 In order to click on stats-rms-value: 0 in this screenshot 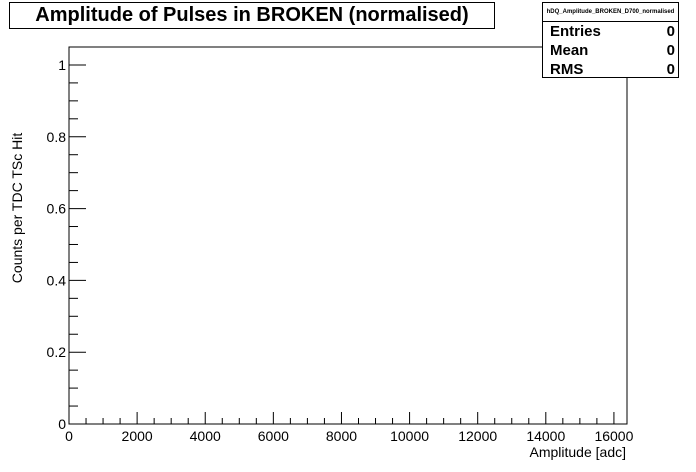, I will do `click(670, 69)`.